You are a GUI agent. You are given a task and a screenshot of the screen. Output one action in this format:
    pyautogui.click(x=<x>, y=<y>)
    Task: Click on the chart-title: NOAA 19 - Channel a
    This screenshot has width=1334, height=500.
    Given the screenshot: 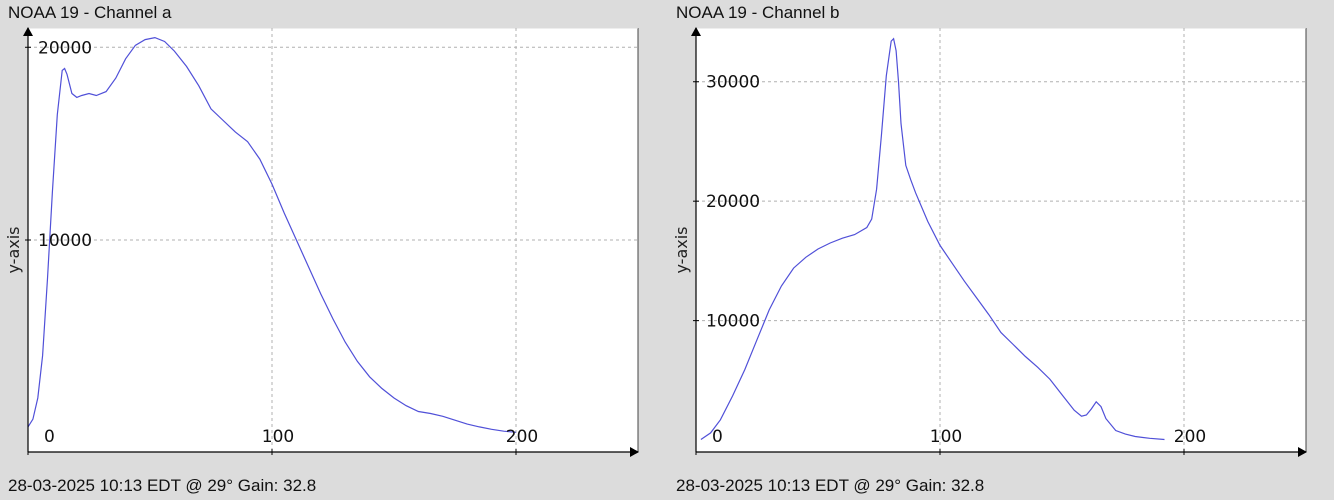 What is the action you would take?
    pyautogui.click(x=90, y=12)
    